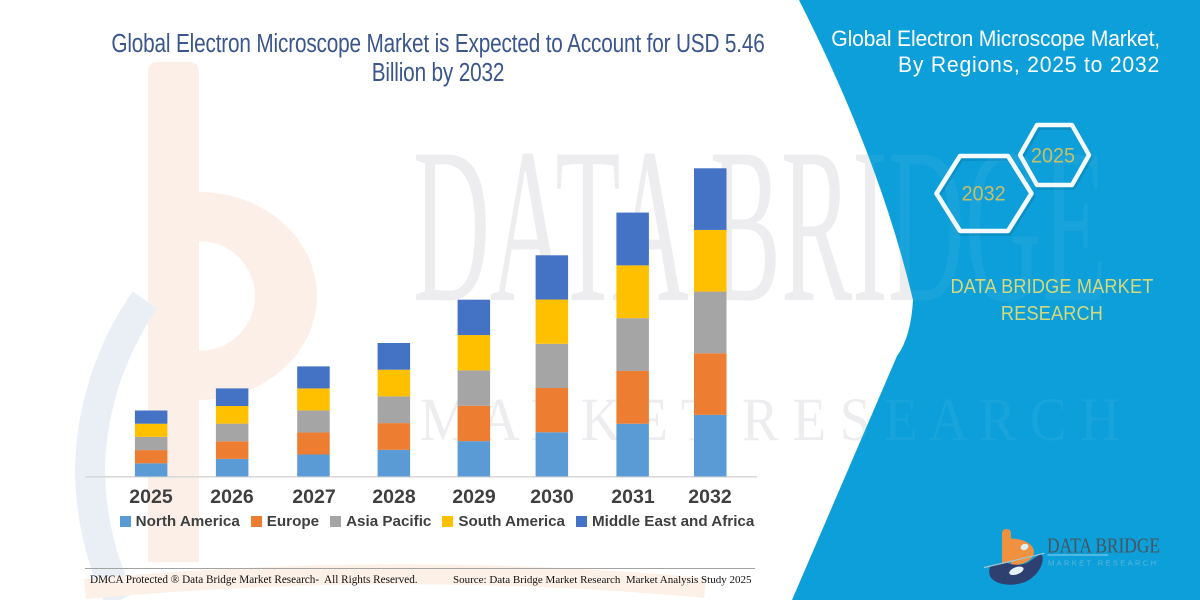 The width and height of the screenshot is (1200, 600). Describe the element at coordinates (1103, 546) in the screenshot. I see `svg-text: DATA BRIDGE` at that location.